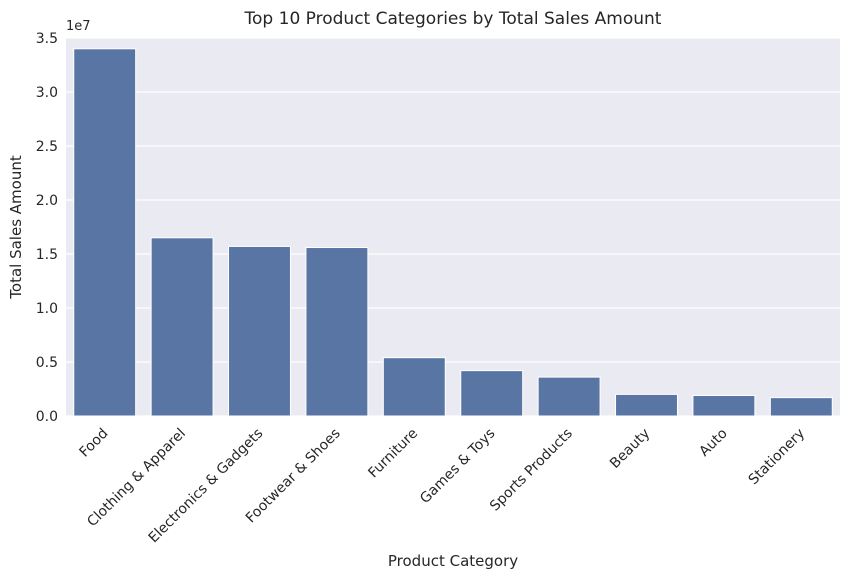 The height and width of the screenshot is (577, 850). I want to click on y-tick-label: 2.0, so click(47, 201).